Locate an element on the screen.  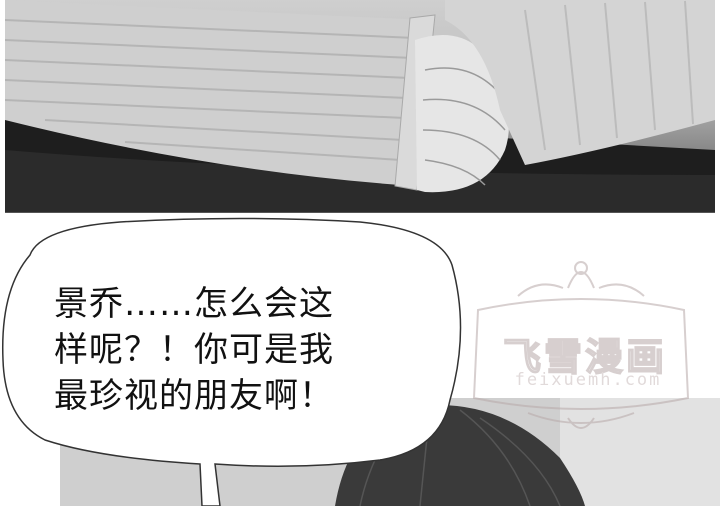
site-watermark: 飞雪漫画 feixuemh.com is located at coordinates (581, 343).